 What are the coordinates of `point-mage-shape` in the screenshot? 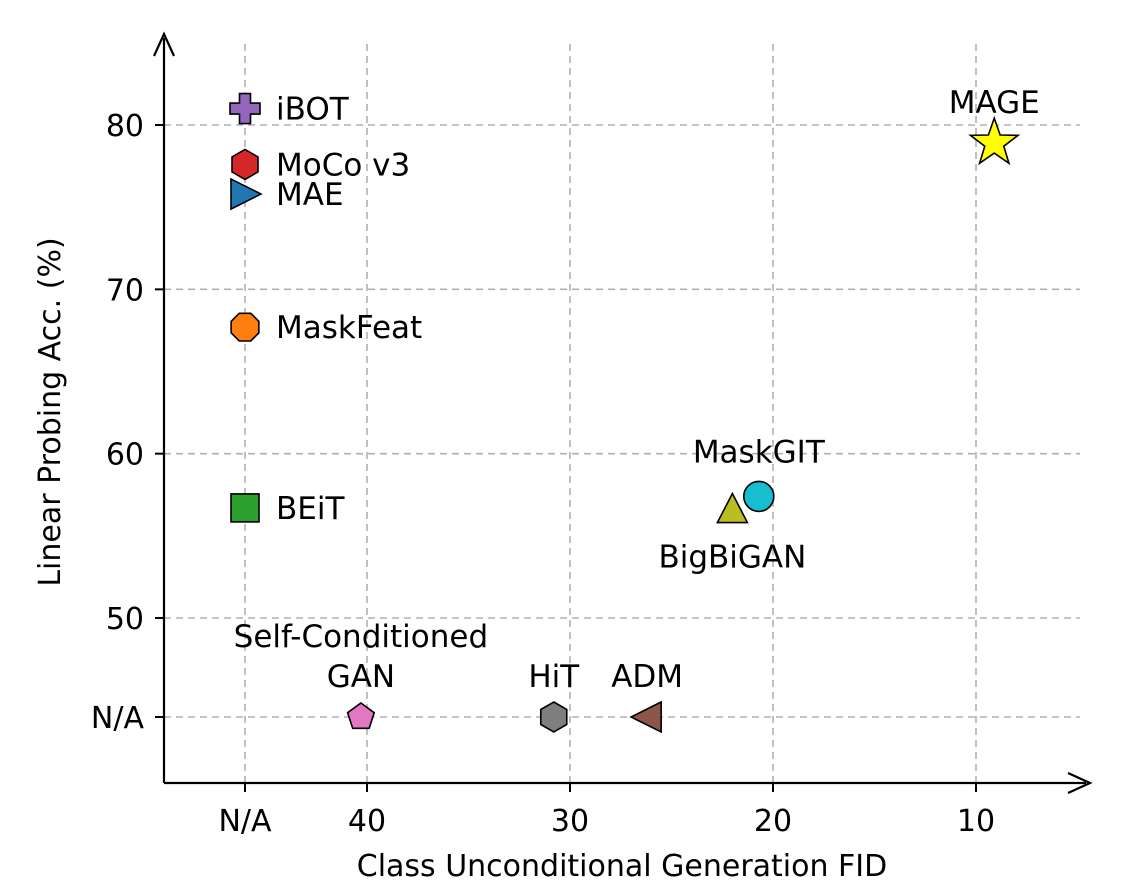 It's located at (994, 140).